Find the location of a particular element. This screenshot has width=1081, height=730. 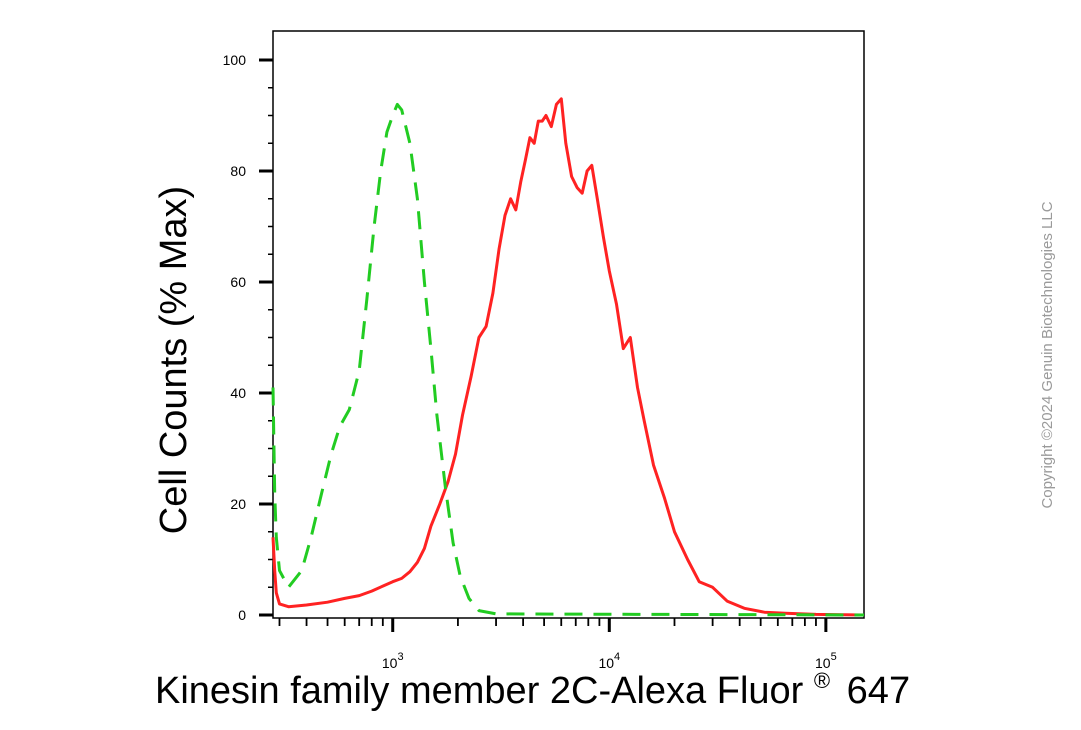

y-tick-label: 80 is located at coordinates (238, 171).